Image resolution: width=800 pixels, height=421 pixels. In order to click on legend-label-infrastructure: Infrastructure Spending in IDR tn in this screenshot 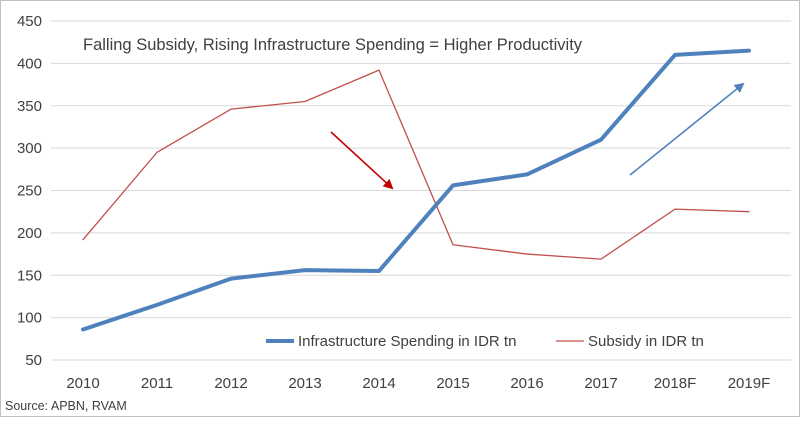, I will do `click(407, 341)`.